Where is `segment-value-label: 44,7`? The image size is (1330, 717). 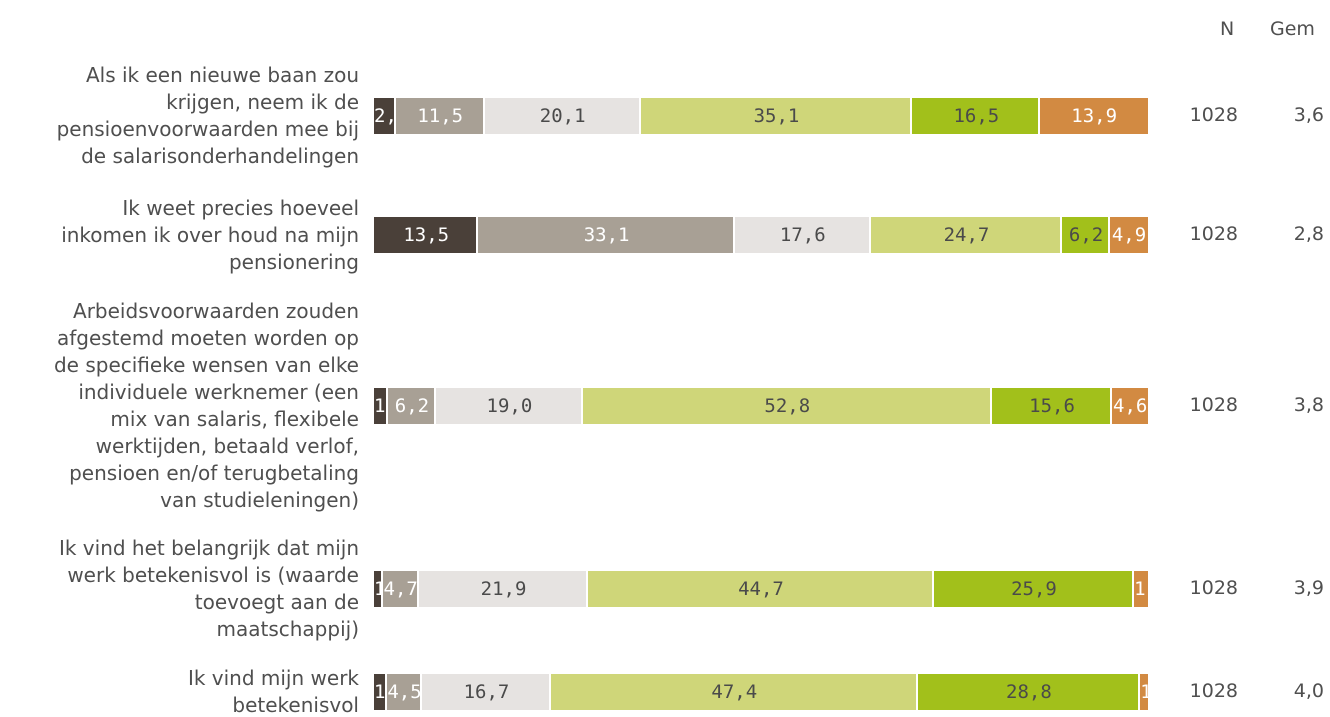
segment-value-label: 44,7 is located at coordinates (761, 589).